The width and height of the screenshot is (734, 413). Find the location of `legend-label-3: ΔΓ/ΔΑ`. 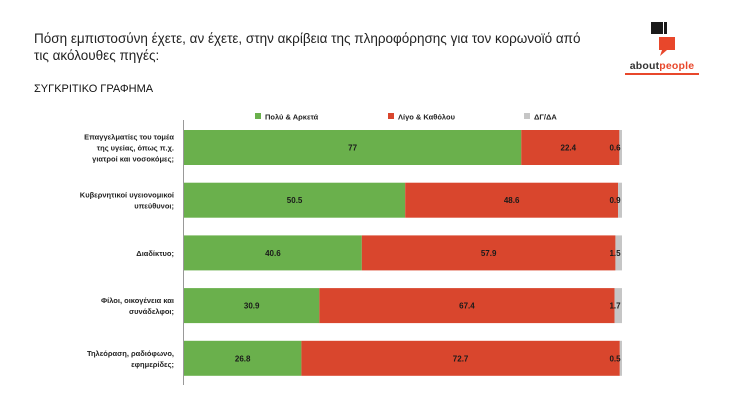

legend-label-3: ΔΓ/ΔΑ is located at coordinates (545, 117).